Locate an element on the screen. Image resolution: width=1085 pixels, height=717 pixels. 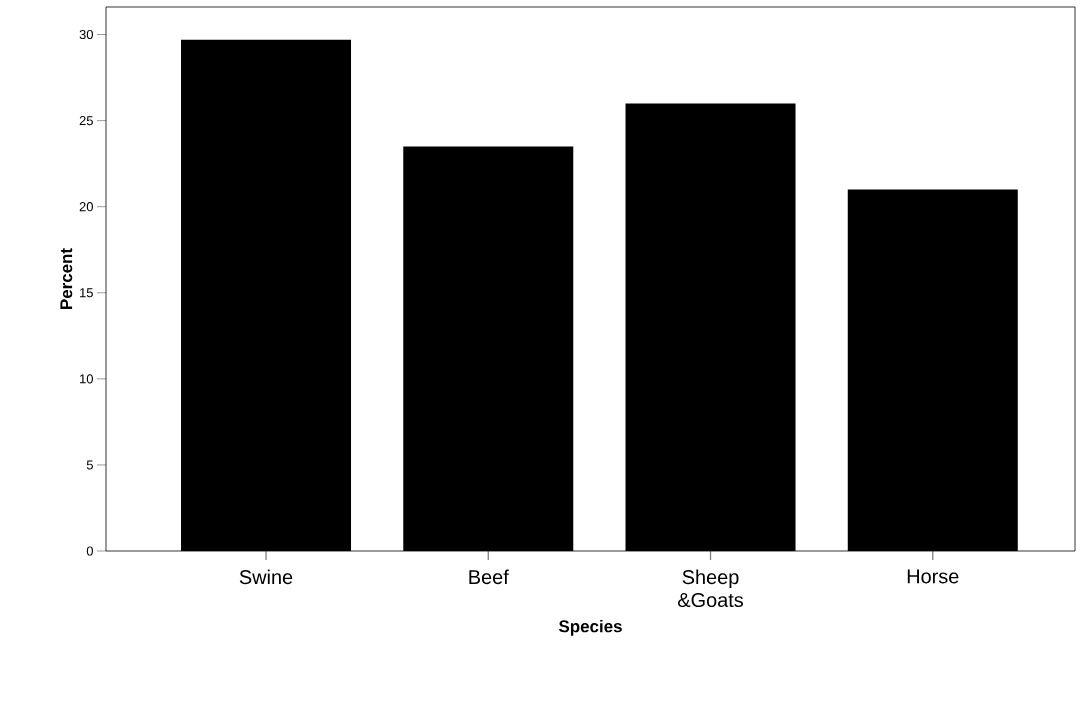
x-axis-title: Species is located at coordinates (590, 627).